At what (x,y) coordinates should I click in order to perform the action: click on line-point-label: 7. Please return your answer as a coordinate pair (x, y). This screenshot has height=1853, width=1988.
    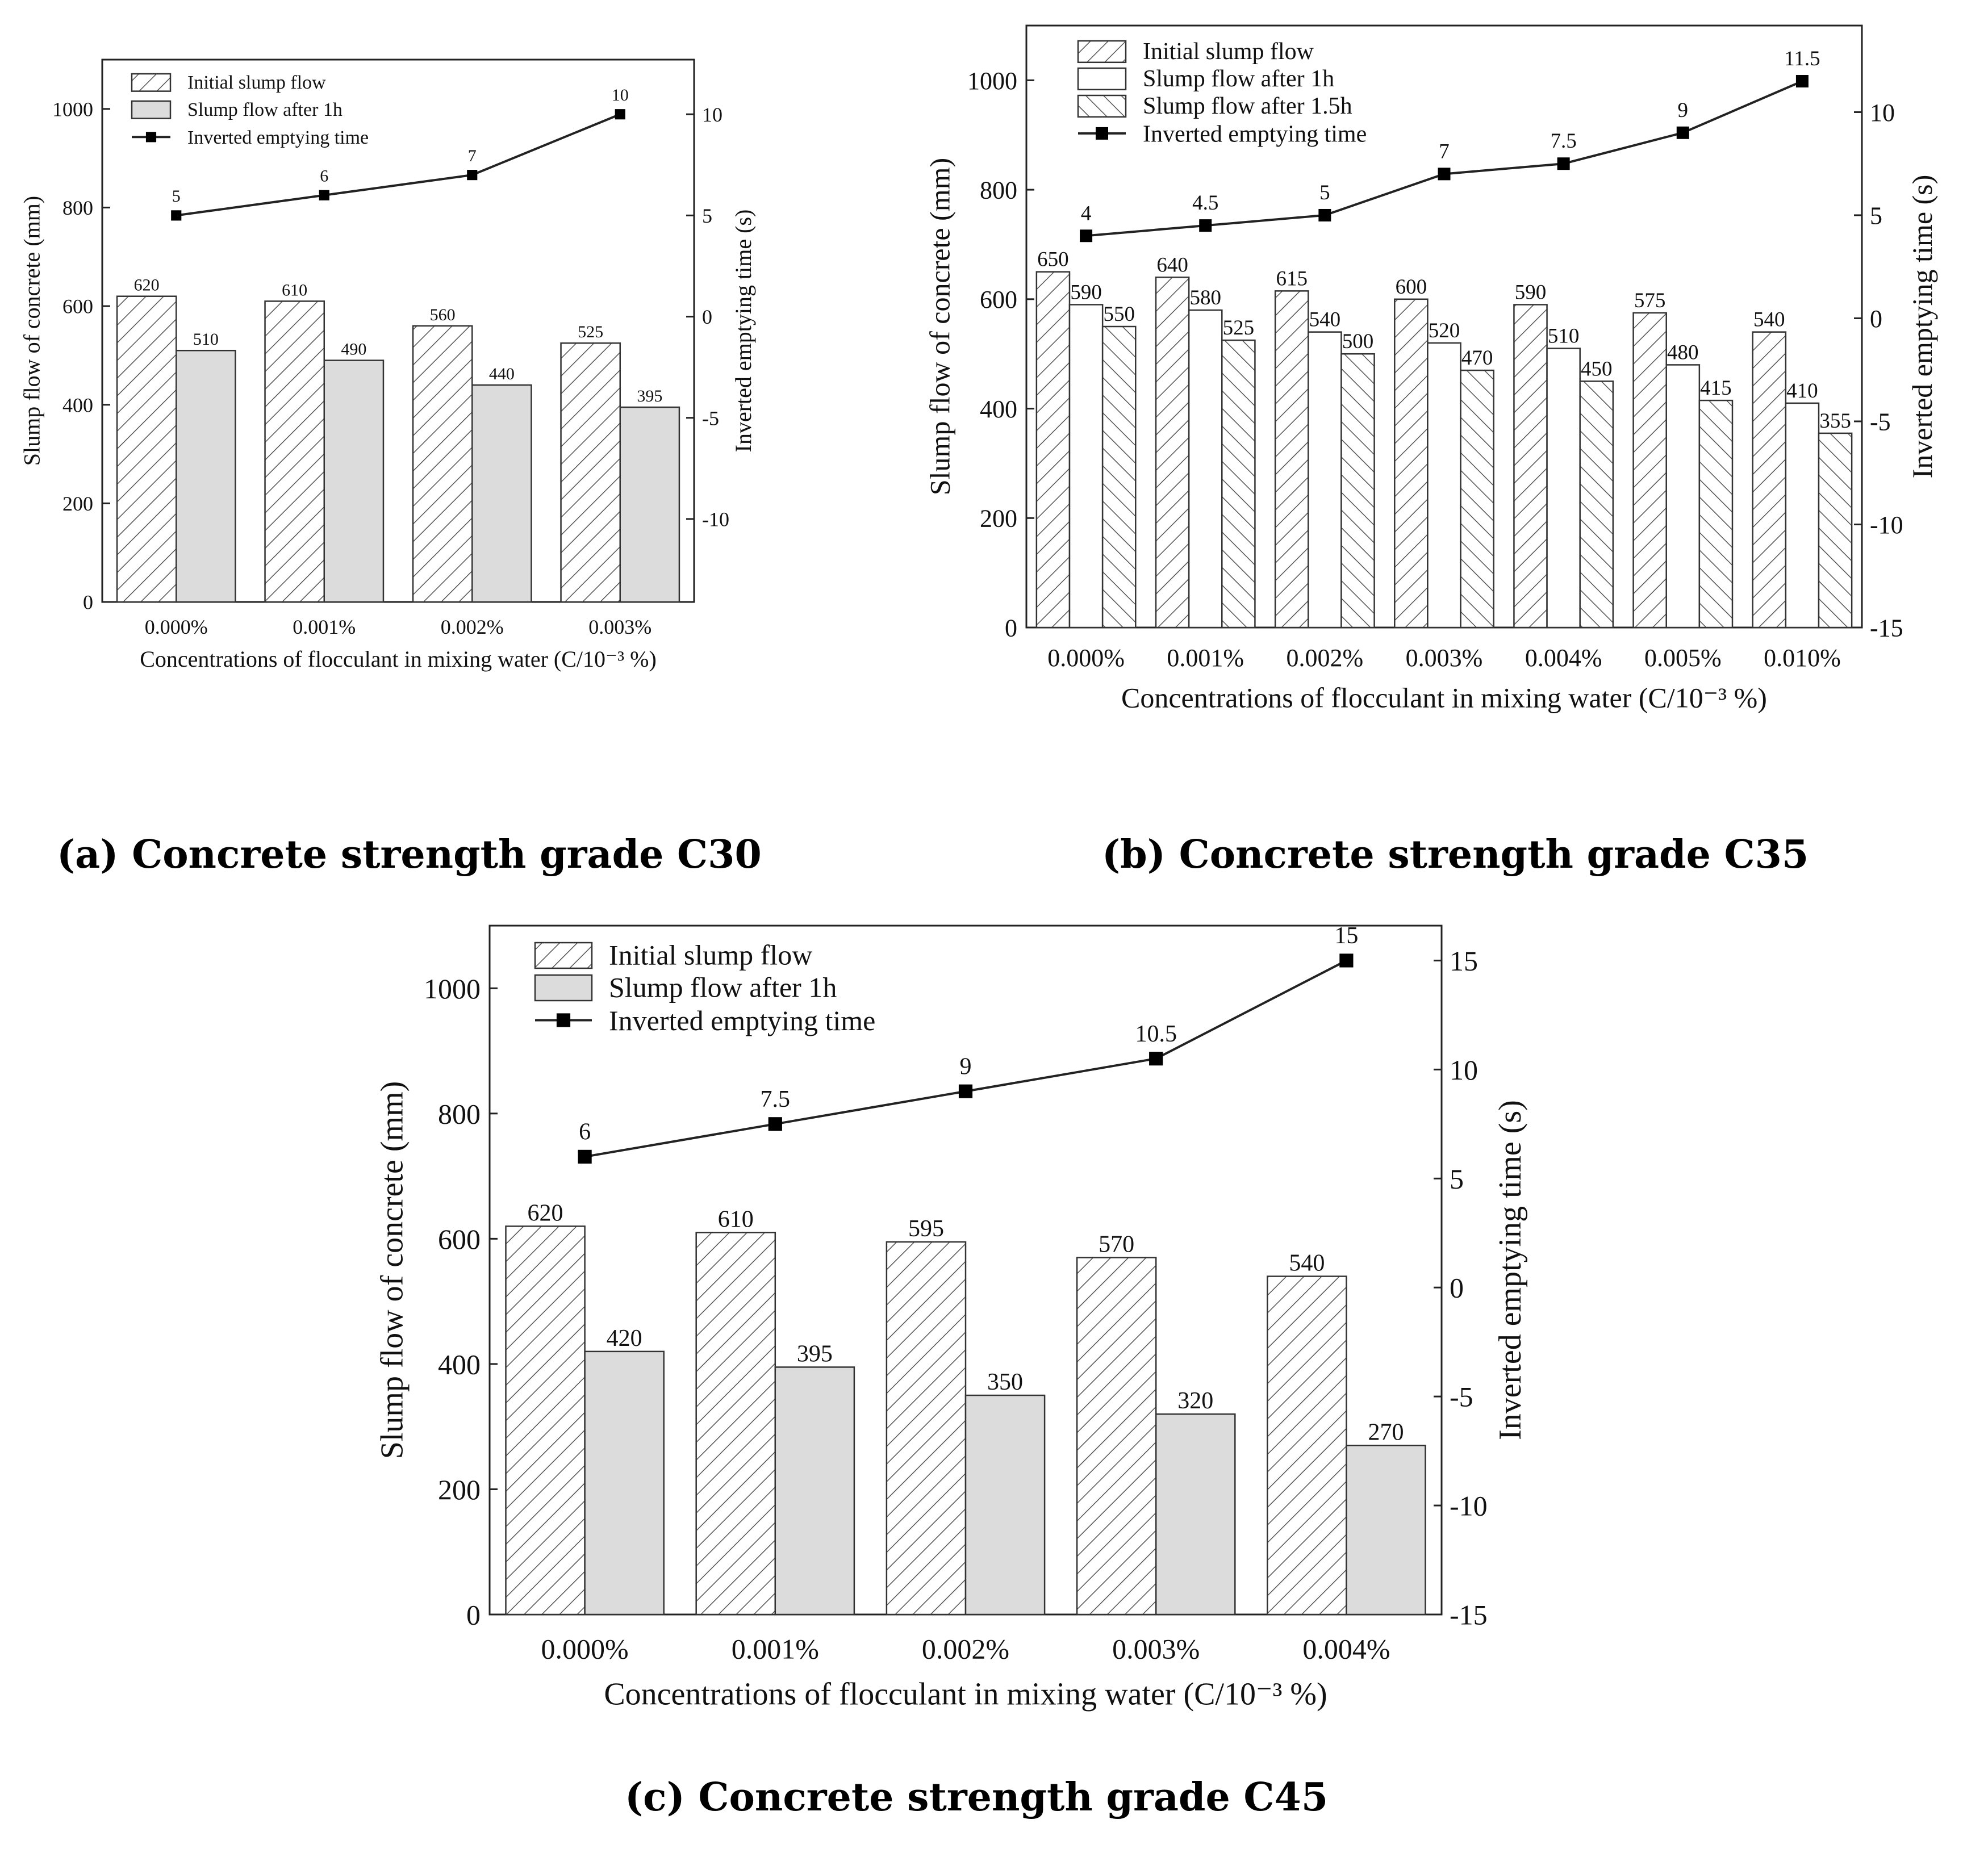
    Looking at the image, I should click on (472, 156).